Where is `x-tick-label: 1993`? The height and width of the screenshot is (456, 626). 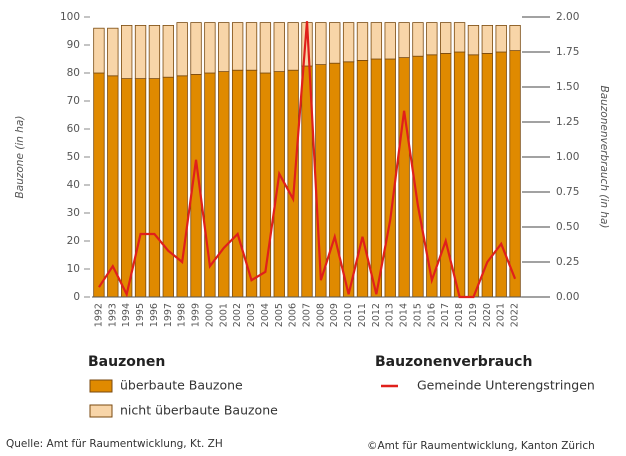 x-tick-label: 1993 is located at coordinates (112, 315).